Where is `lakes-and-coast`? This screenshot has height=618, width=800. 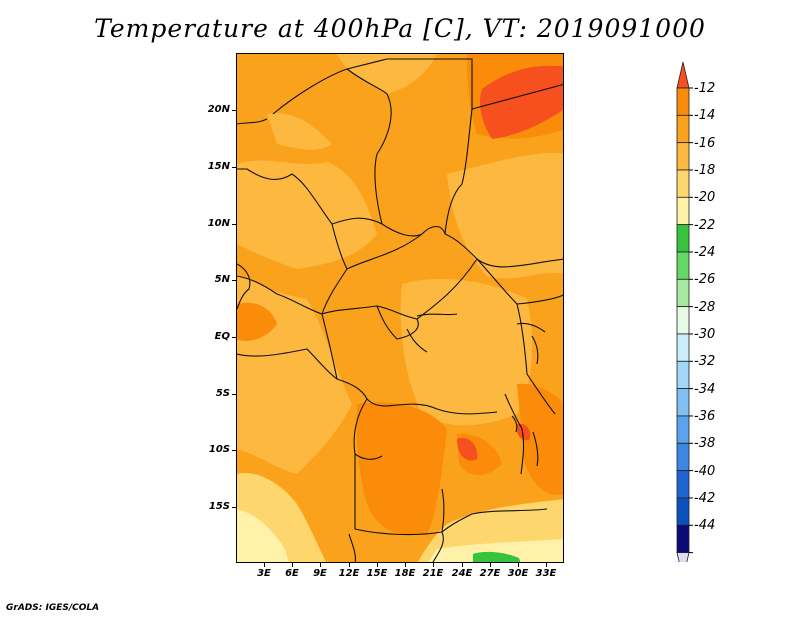
lakes-and-coast is located at coordinates (391, 394).